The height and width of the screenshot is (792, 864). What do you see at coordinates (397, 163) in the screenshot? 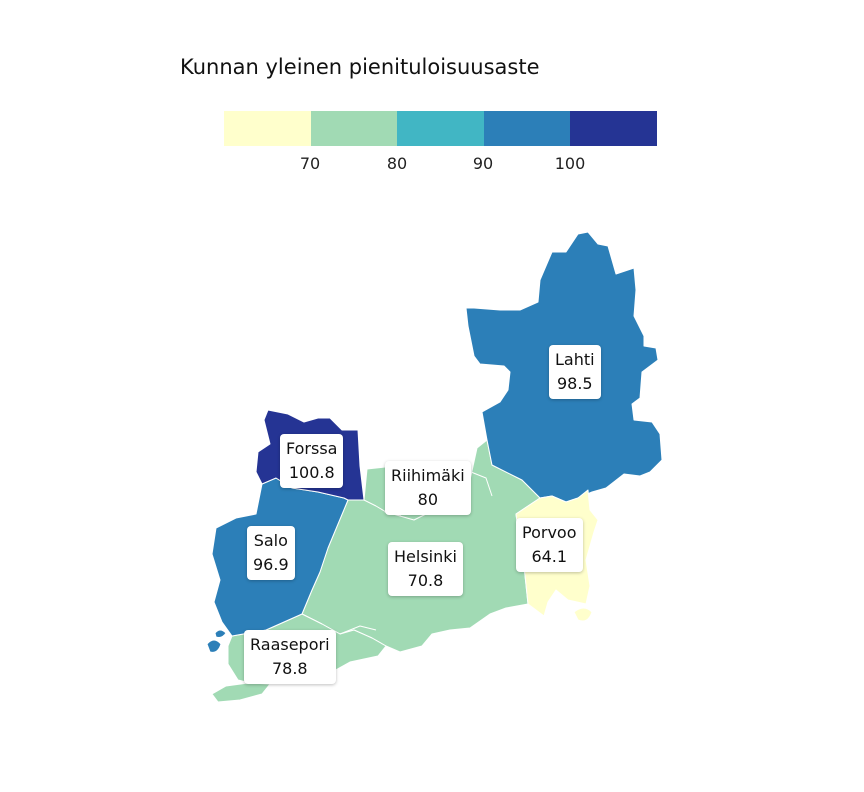
I see `scale-tick-80: 80` at bounding box center [397, 163].